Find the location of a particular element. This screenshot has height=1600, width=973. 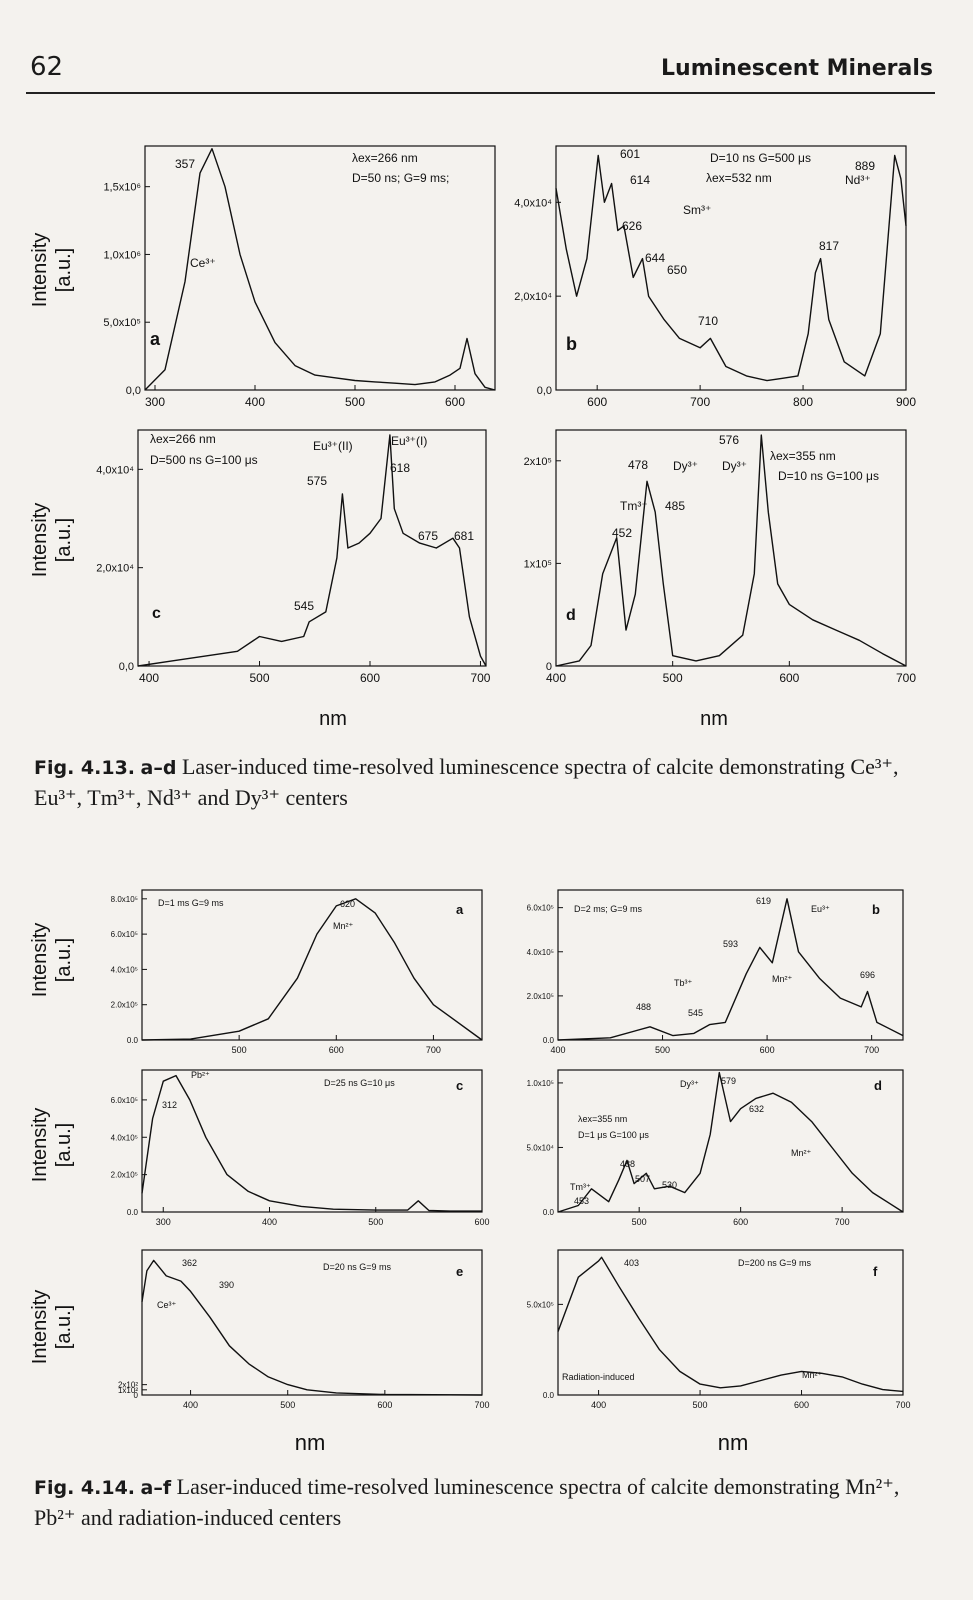

y-tick-label: 2.0x10⁵ is located at coordinates (124, 1175).